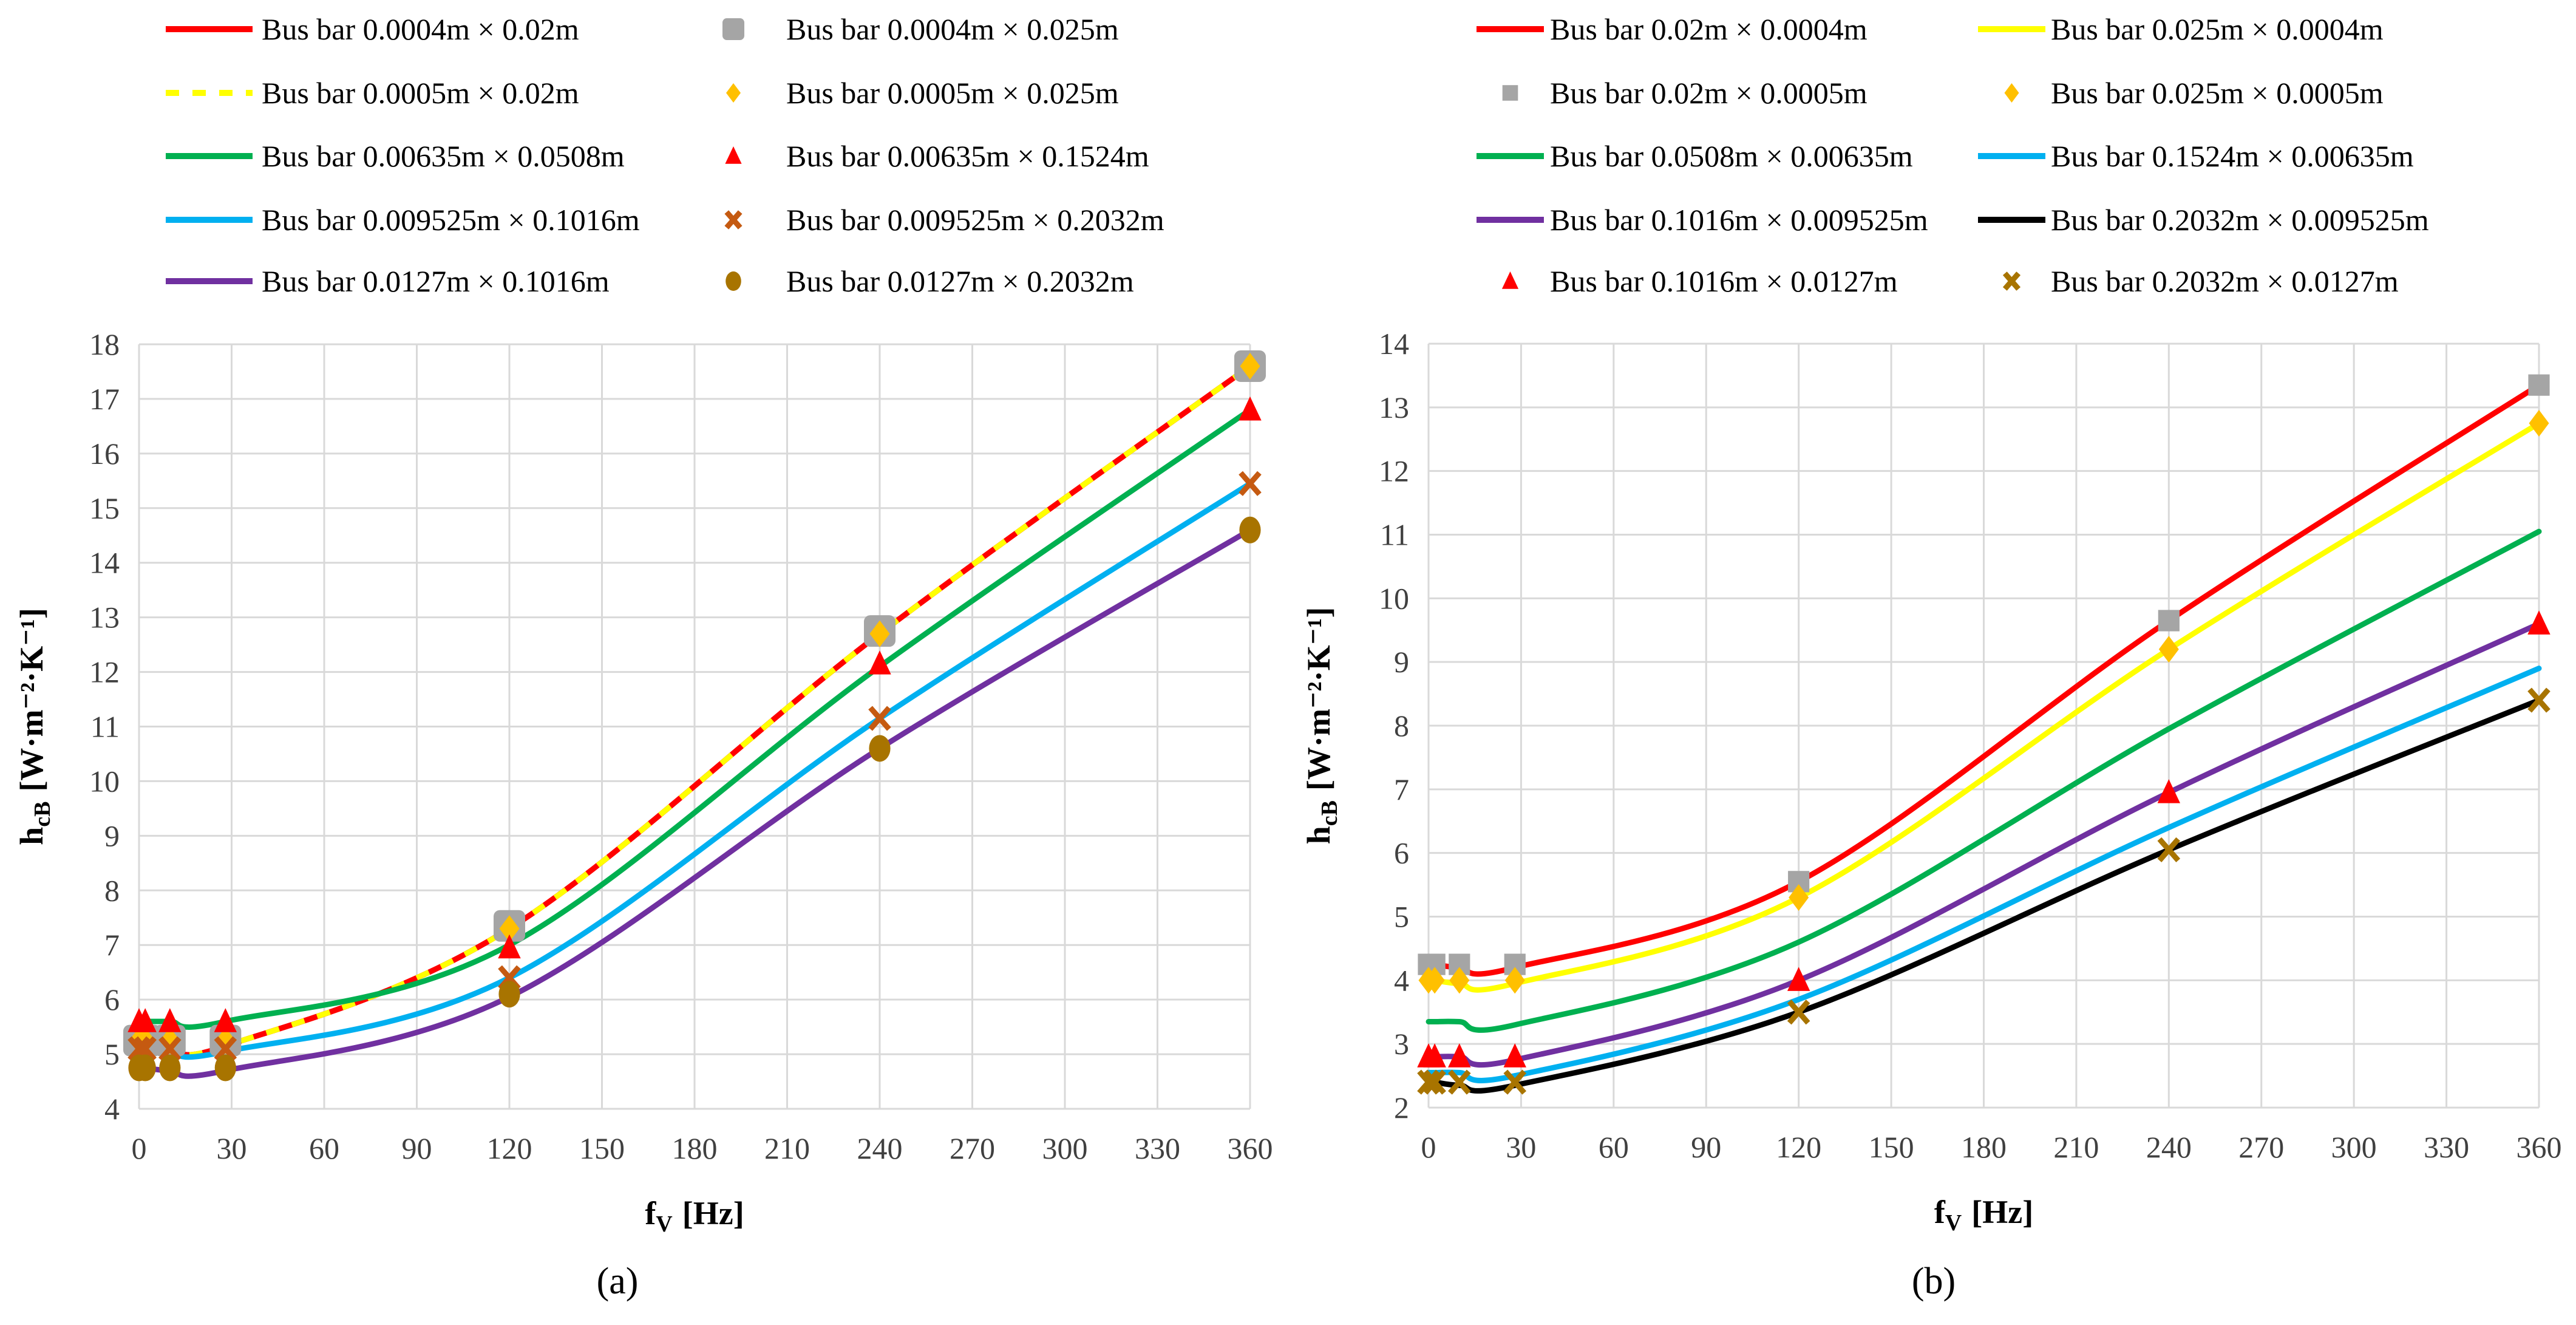 The height and width of the screenshot is (1325, 2576). What do you see at coordinates (420, 93) in the screenshot?
I see `legend-label: Bus bar 0.0005m × 0.02m` at bounding box center [420, 93].